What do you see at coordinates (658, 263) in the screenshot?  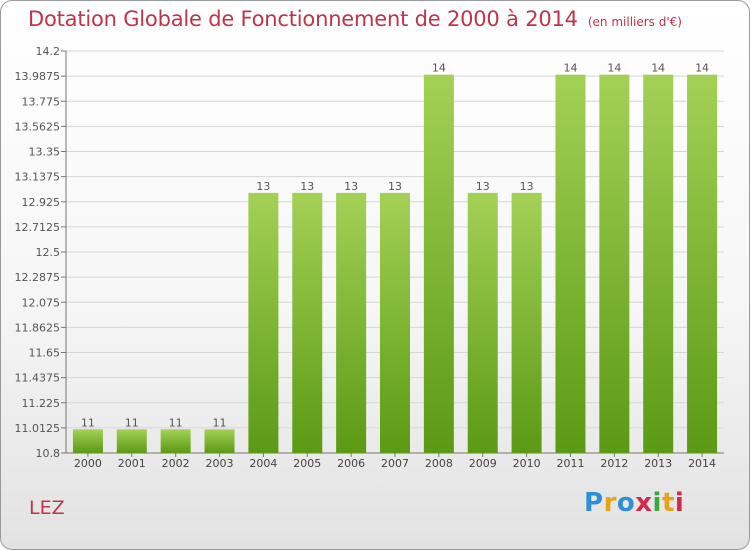 I see `bar-2013` at bounding box center [658, 263].